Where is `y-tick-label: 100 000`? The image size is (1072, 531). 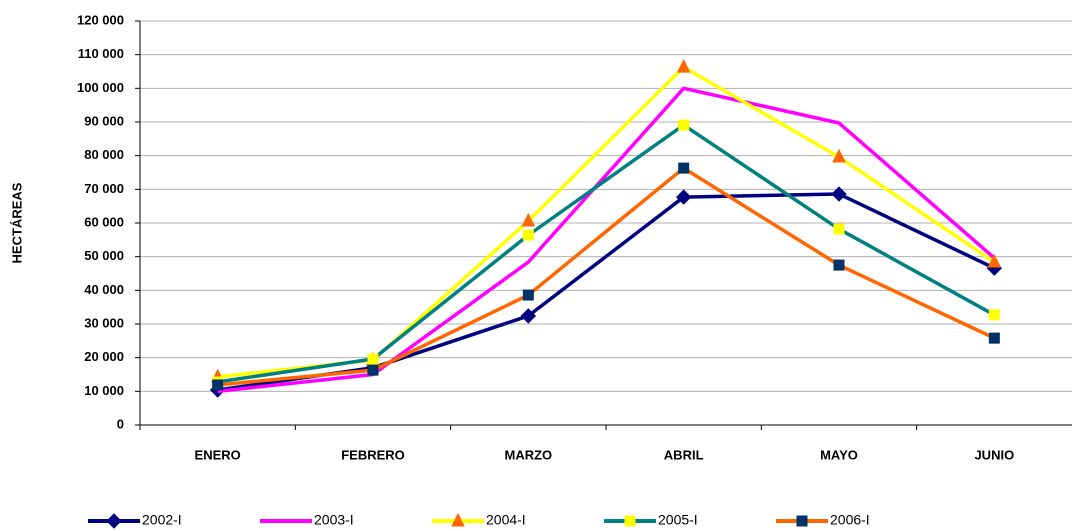 y-tick-label: 100 000 is located at coordinates (100, 87).